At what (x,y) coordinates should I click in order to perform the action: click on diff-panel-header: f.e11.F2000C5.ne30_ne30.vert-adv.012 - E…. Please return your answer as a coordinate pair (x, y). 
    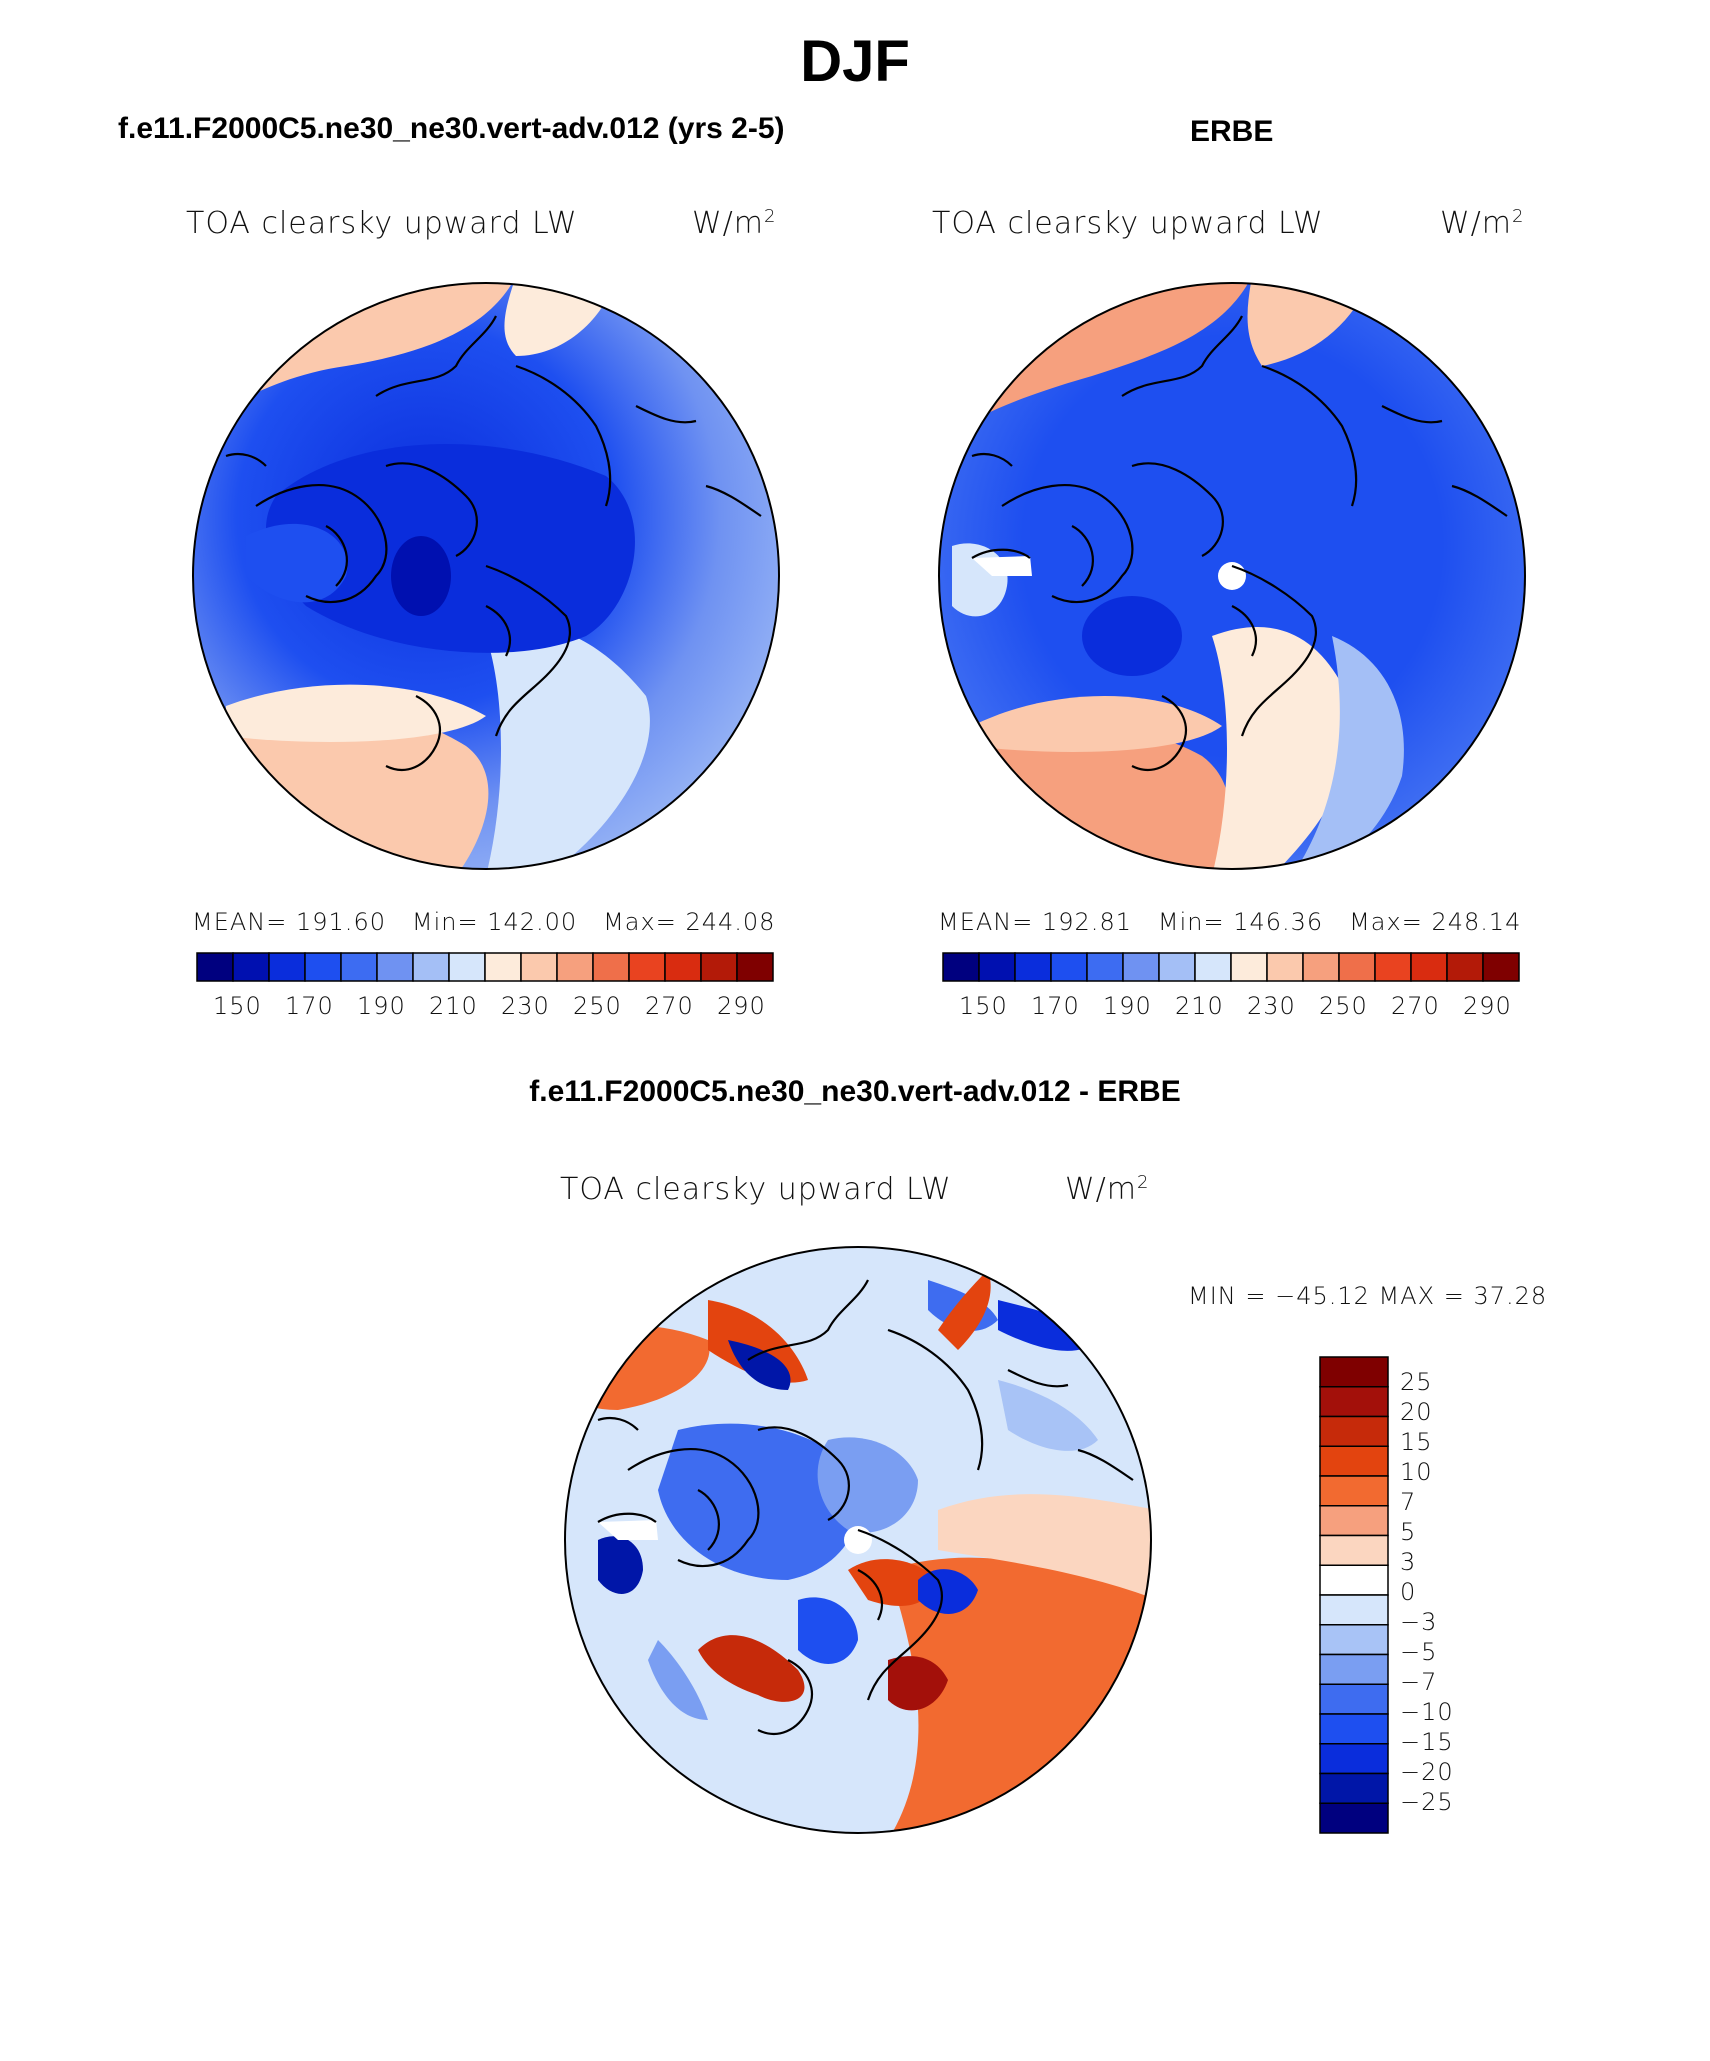
    Looking at the image, I should click on (855, 1091).